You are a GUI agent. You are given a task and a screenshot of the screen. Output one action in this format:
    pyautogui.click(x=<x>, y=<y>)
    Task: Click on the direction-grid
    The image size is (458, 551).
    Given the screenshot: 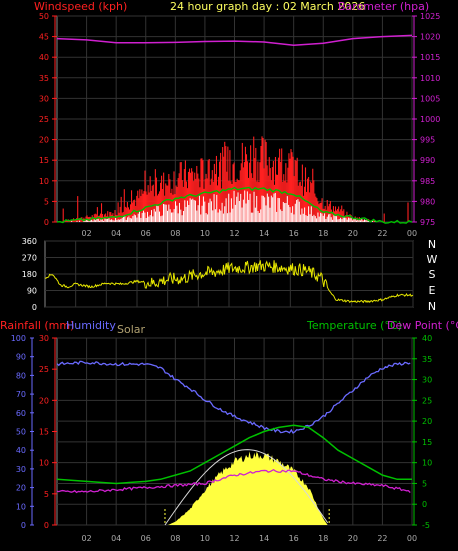 What is the action you would take?
    pyautogui.click(x=229, y=274)
    